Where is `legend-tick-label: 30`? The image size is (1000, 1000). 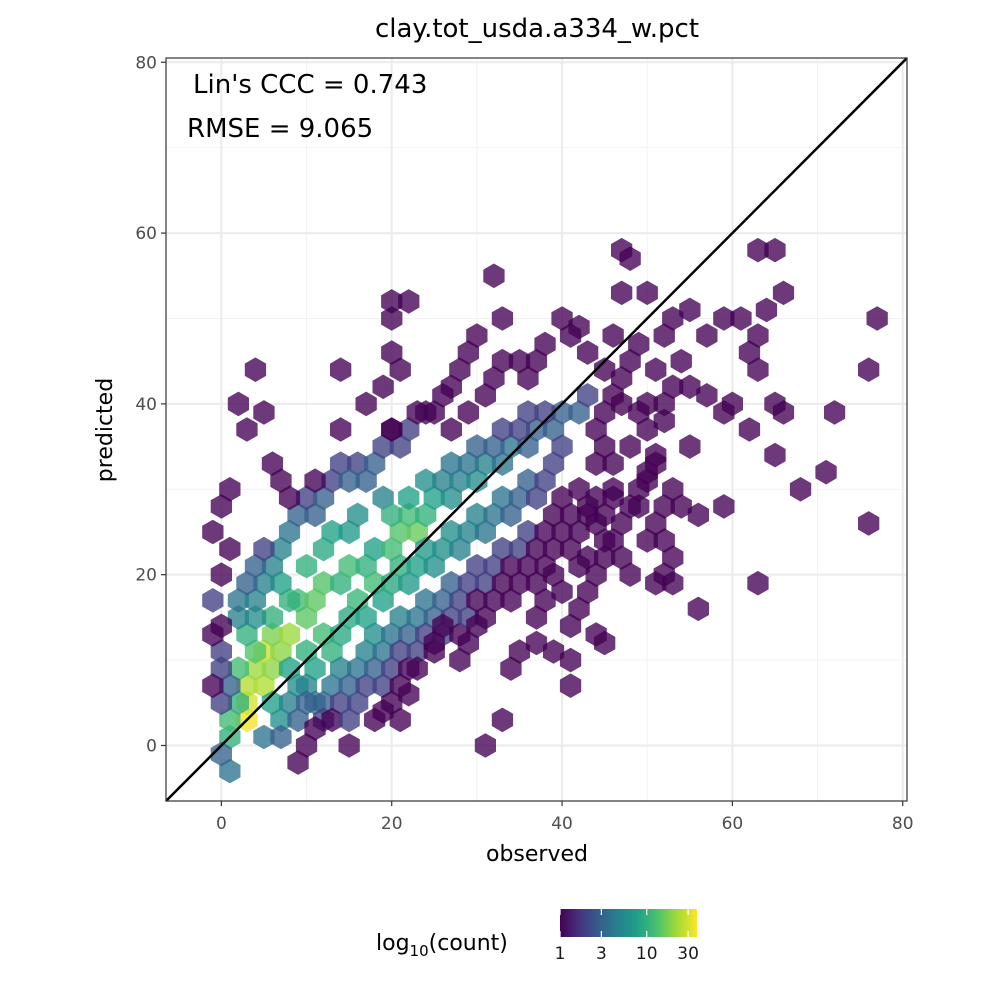
legend-tick-label: 30 is located at coordinates (688, 954).